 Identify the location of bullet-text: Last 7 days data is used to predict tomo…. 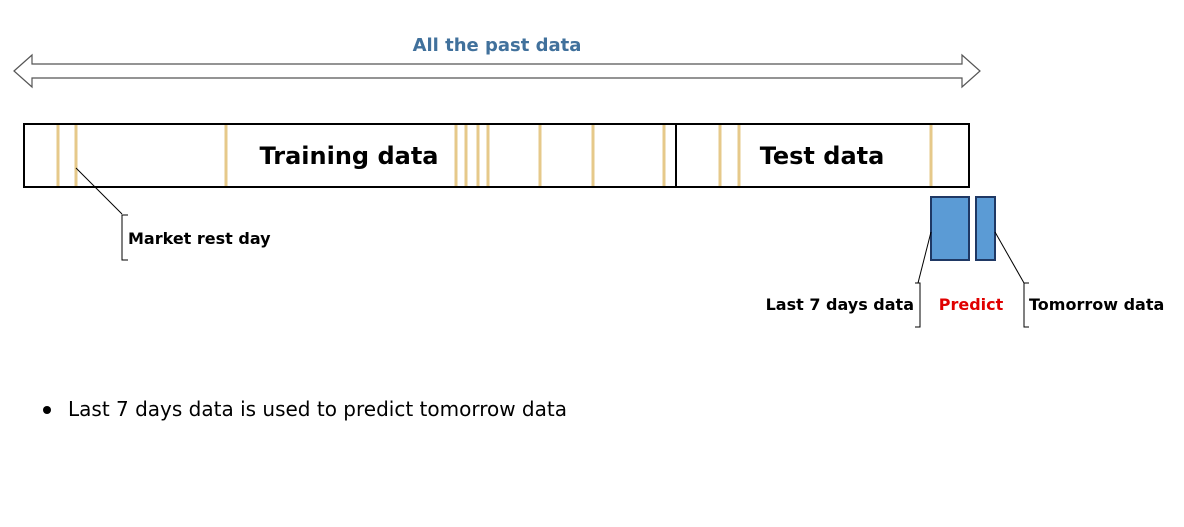
(317, 409).